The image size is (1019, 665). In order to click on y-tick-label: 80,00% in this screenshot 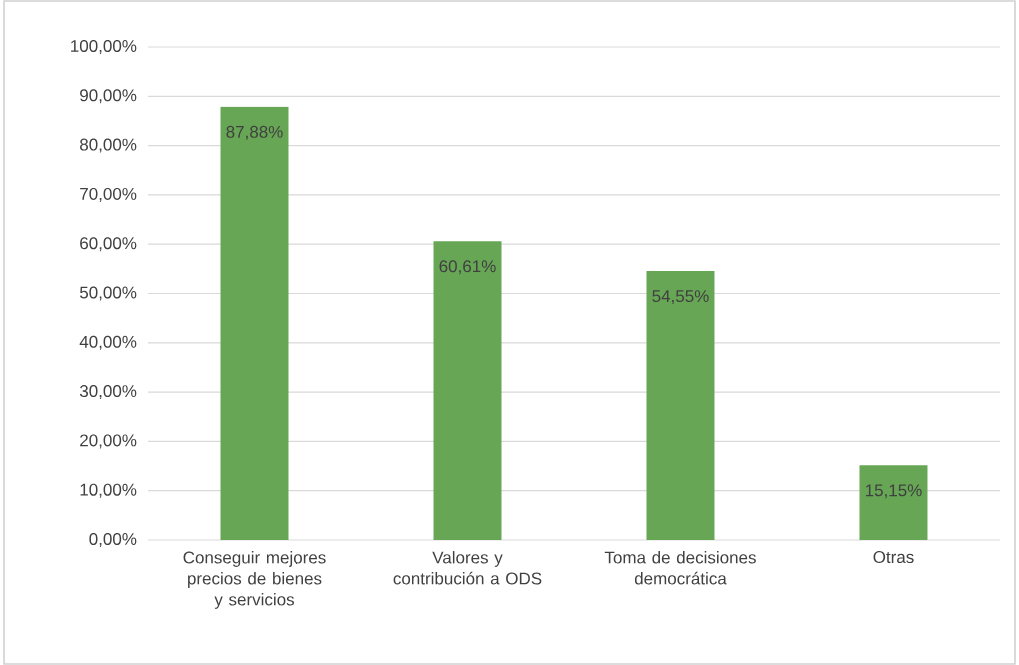, I will do `click(108, 145)`.